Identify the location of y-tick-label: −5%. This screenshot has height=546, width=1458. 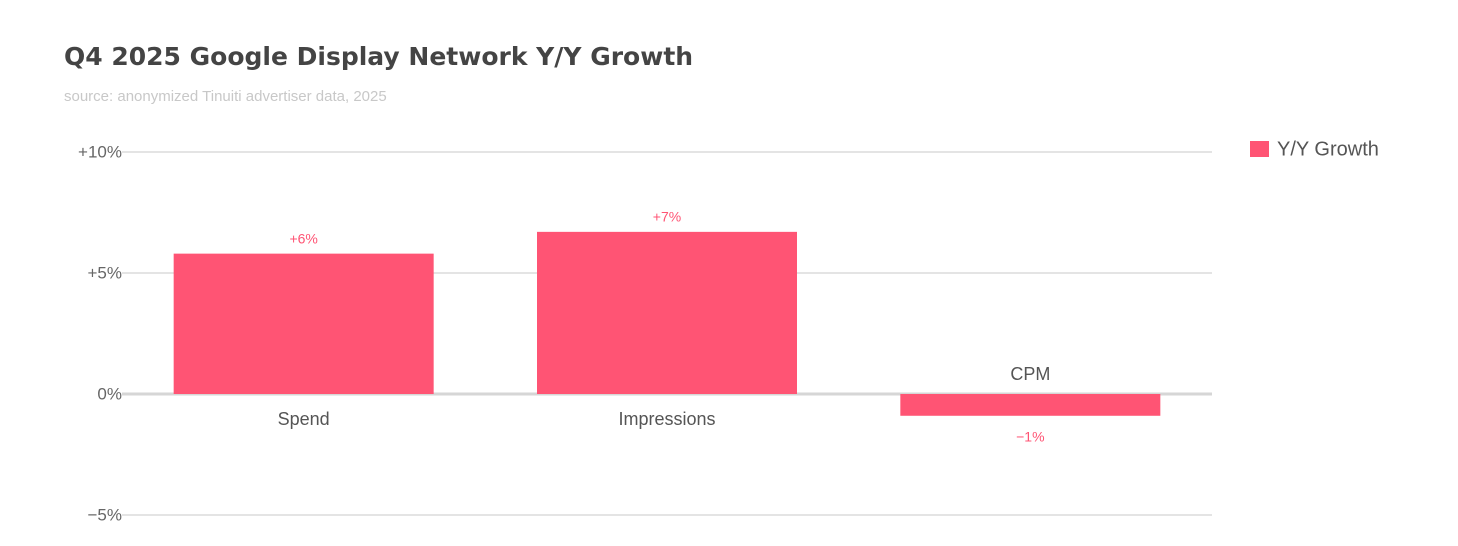
(105, 514).